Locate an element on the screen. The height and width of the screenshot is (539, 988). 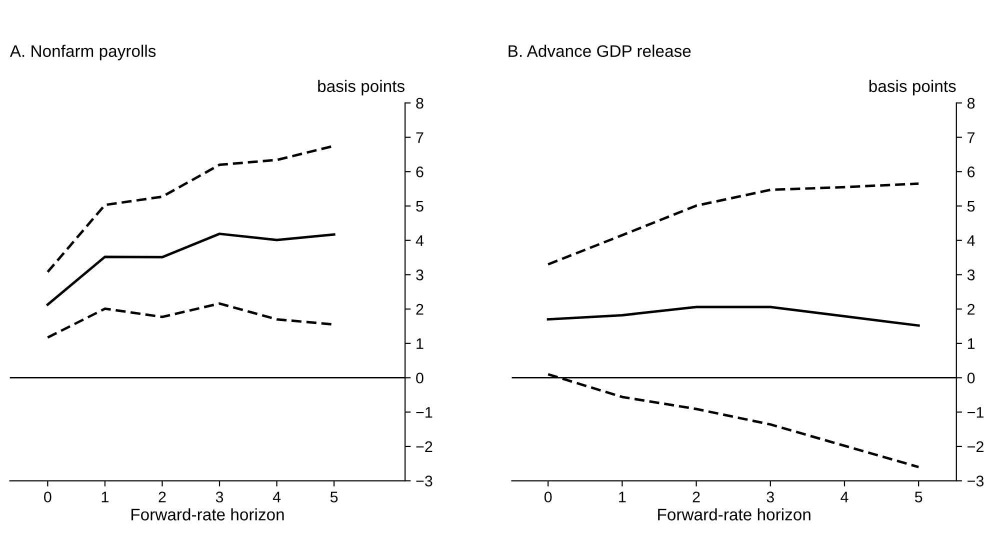
chart-title: A. Nonfarm payrolls is located at coordinates (83, 52).